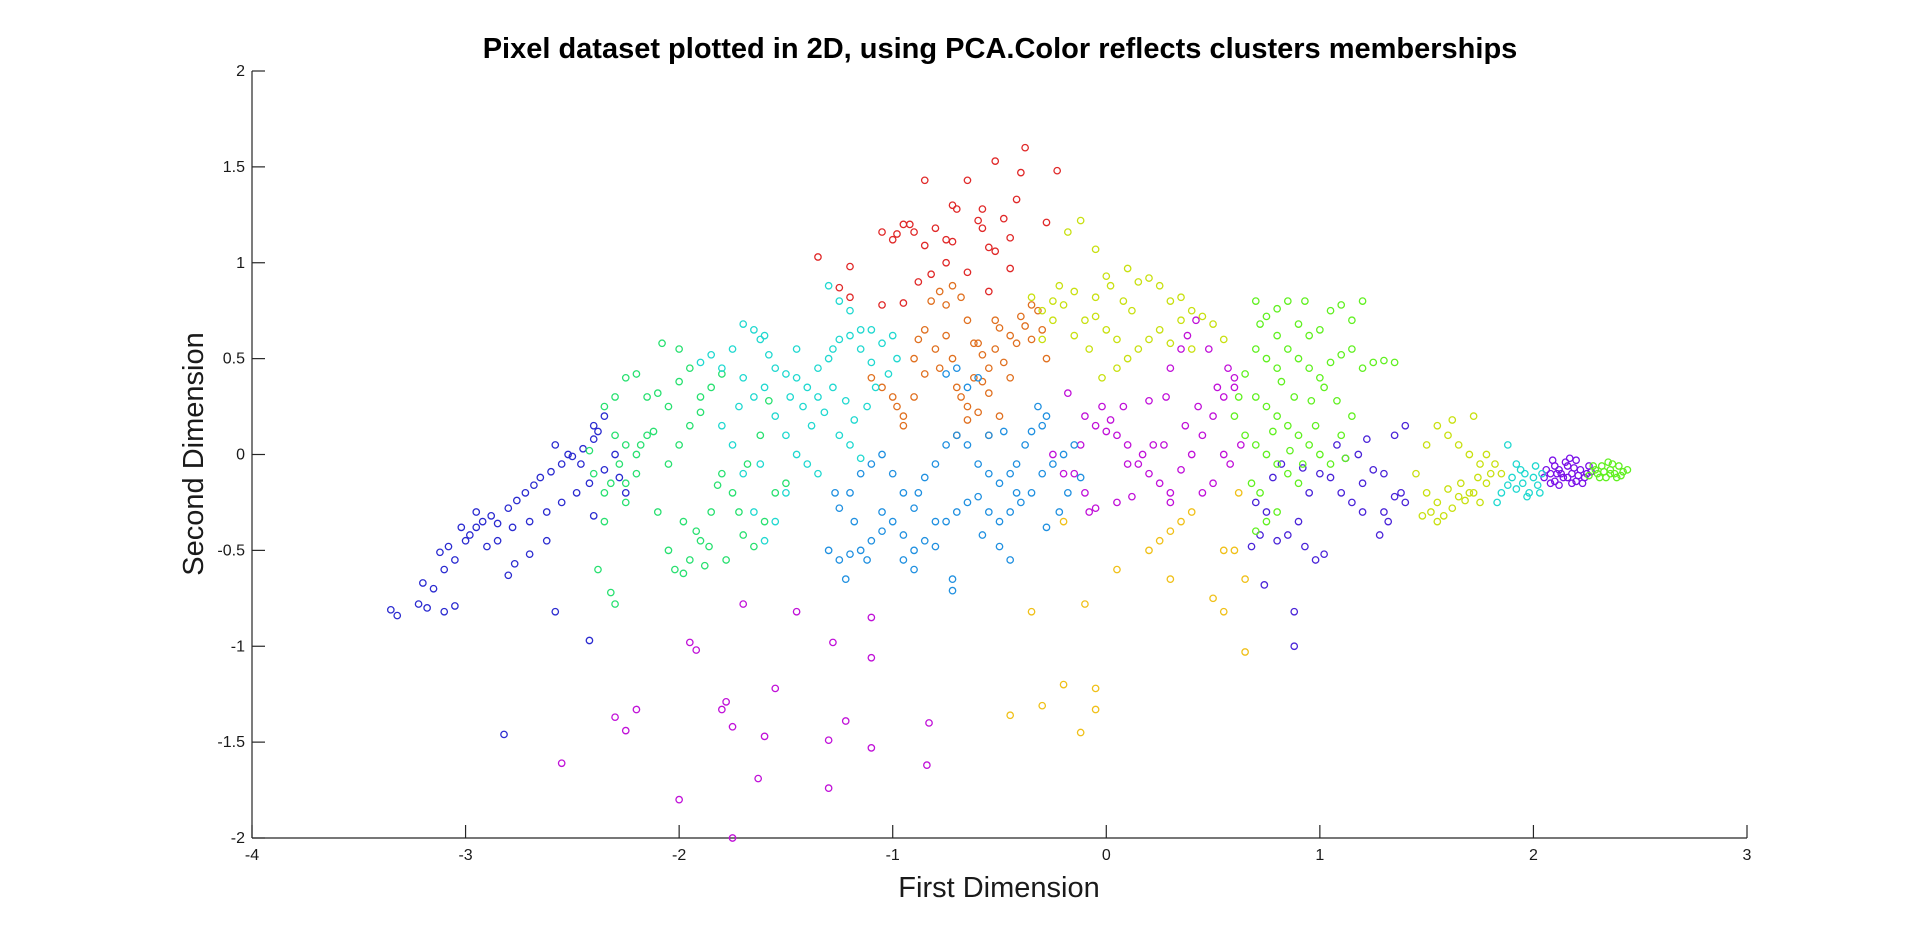 The height and width of the screenshot is (936, 1920). I want to click on x-axis-label: First Dimension, so click(998, 888).